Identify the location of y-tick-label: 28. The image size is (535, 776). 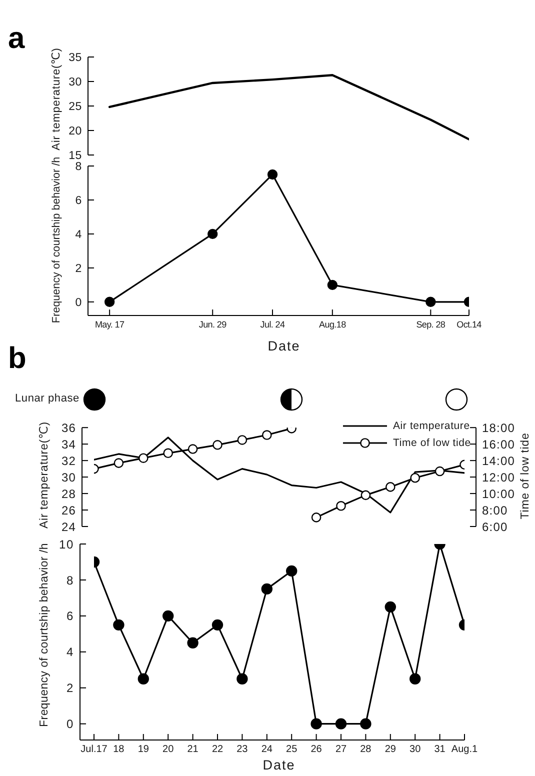
(68, 493).